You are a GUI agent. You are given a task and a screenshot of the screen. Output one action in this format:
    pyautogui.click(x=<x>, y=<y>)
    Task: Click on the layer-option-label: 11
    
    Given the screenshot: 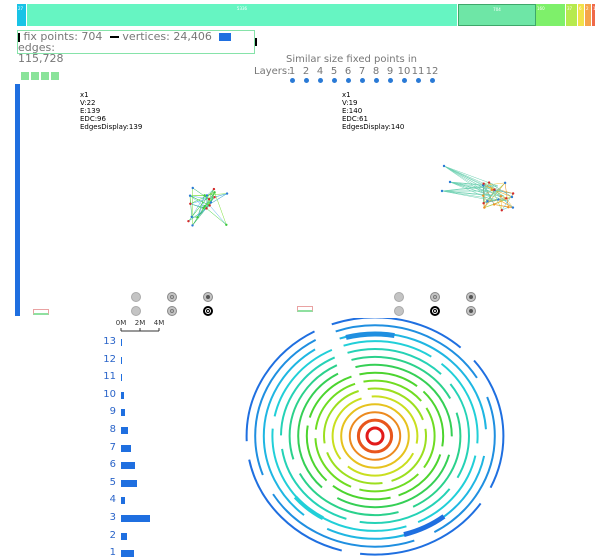 What is the action you would take?
    pyautogui.click(x=418, y=71)
    